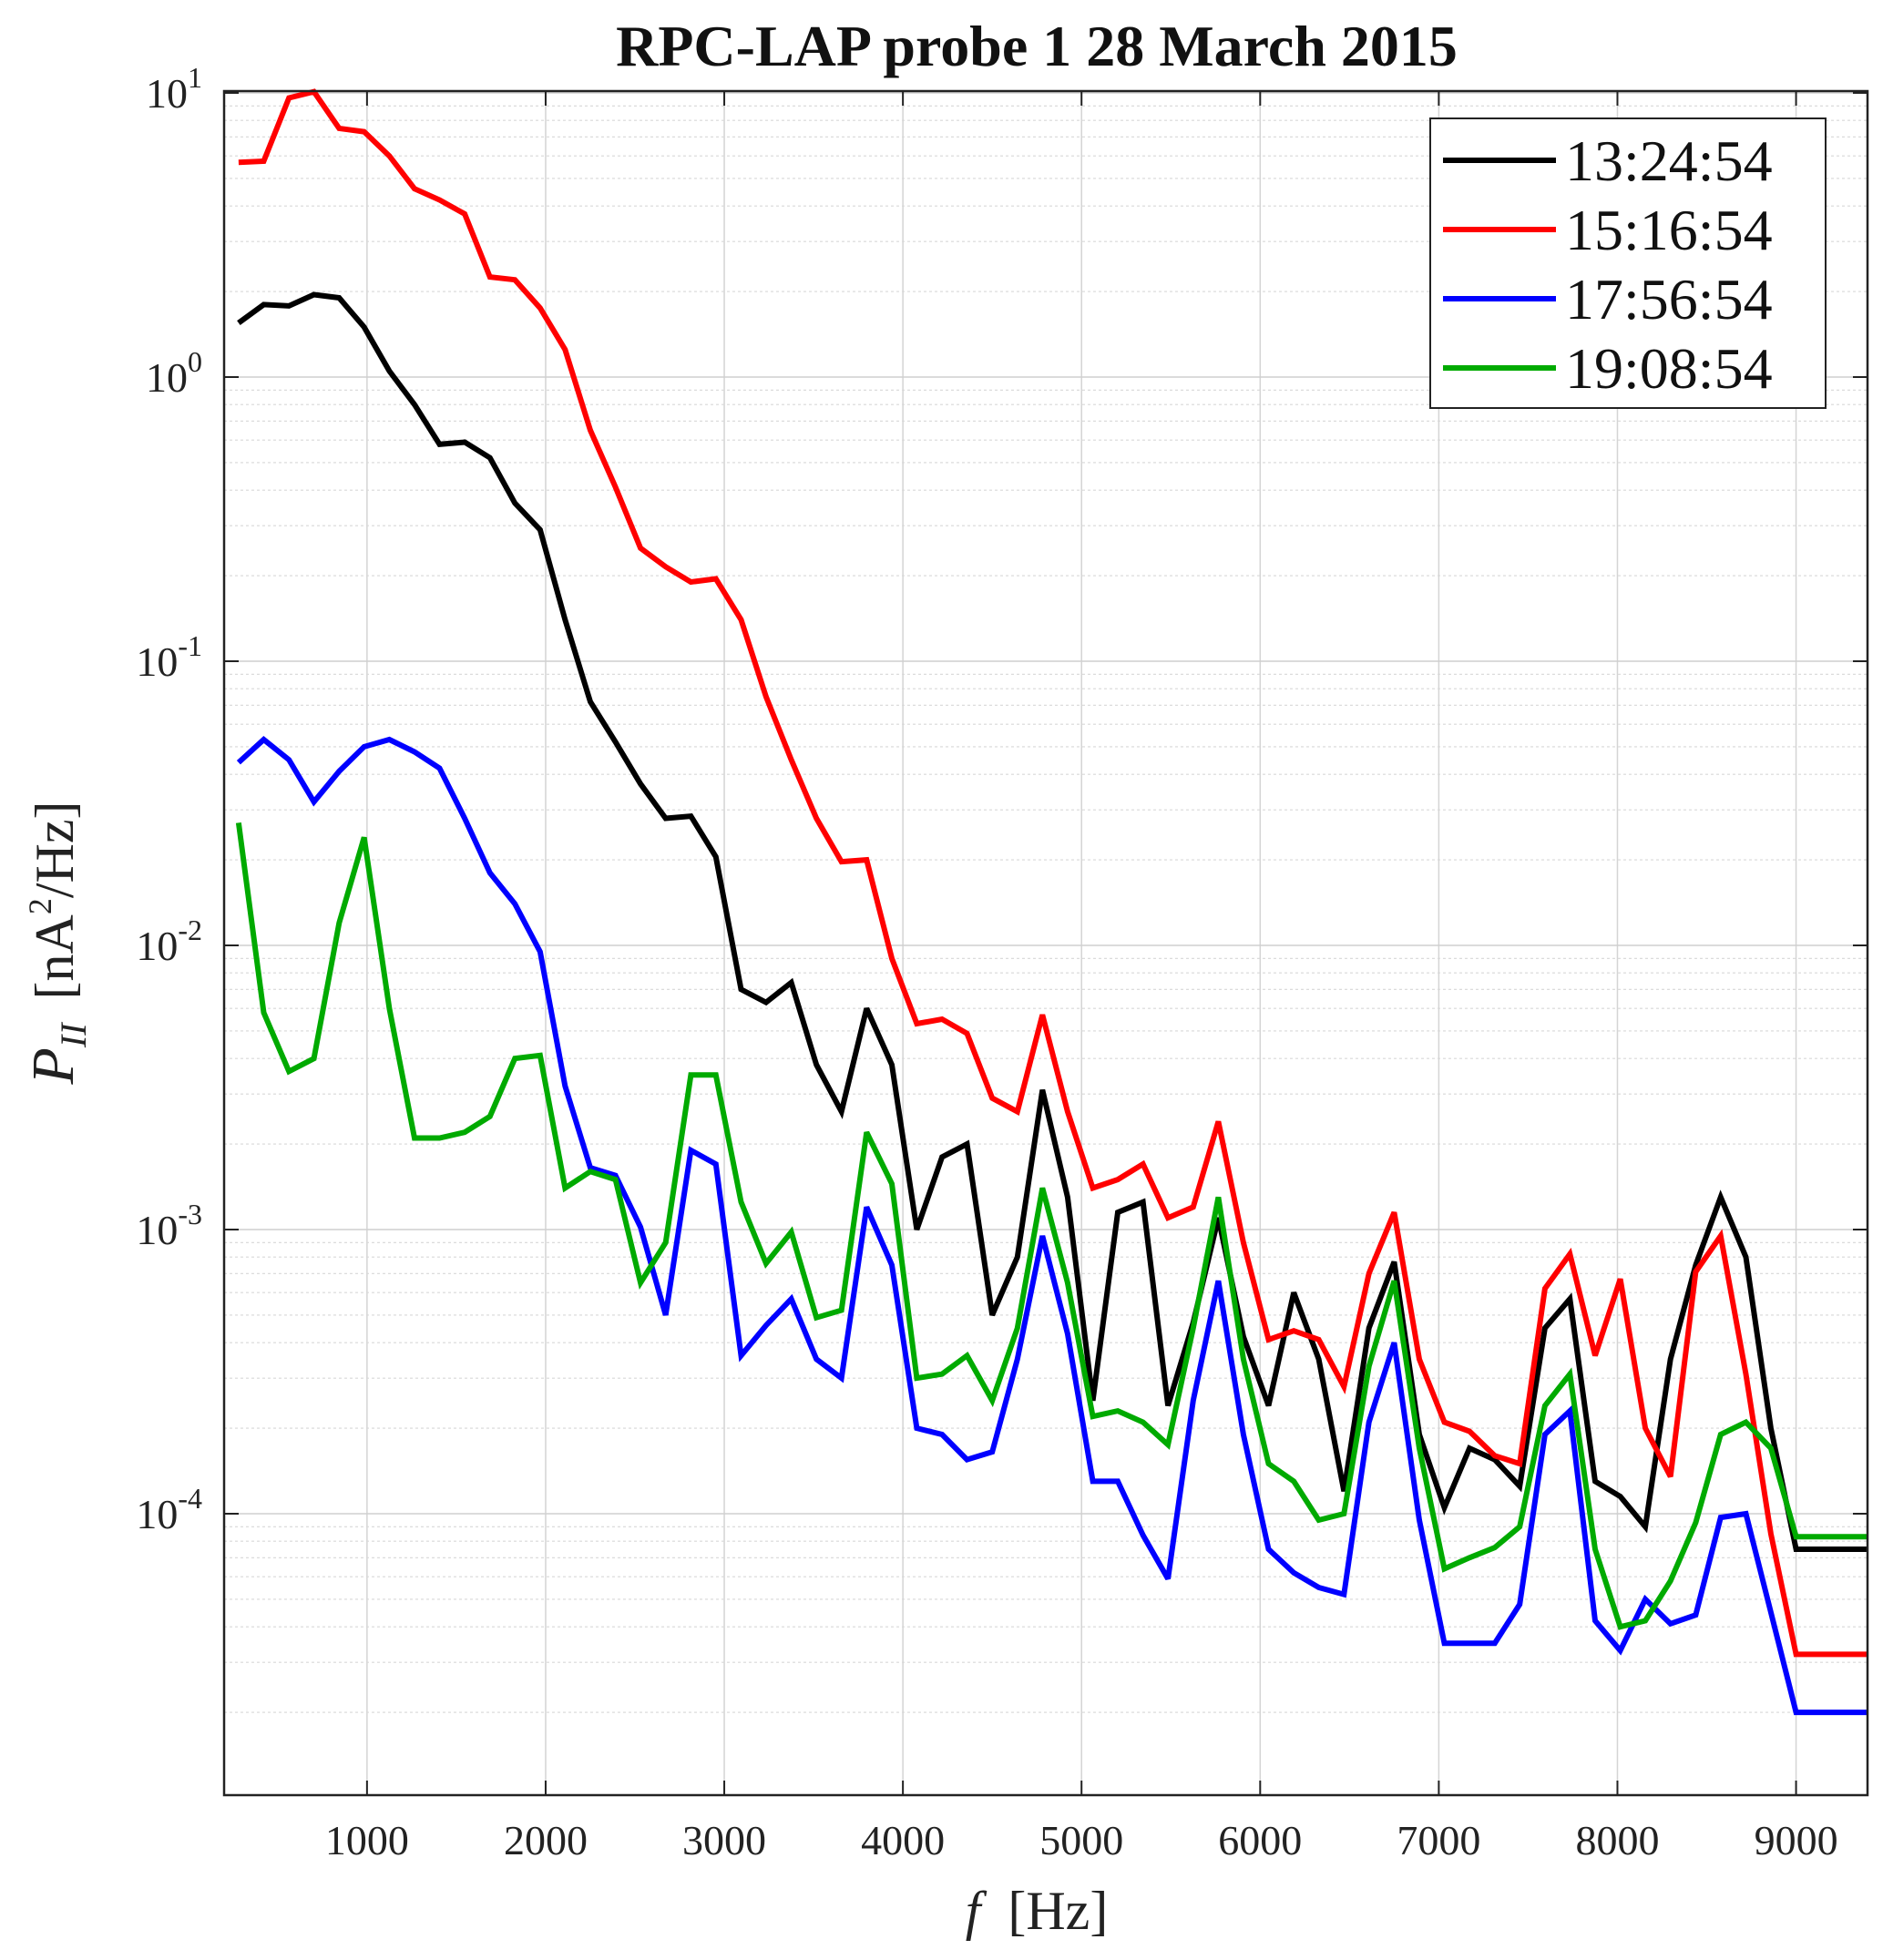 The width and height of the screenshot is (1883, 1960). I want to click on legend-box, so click(1628, 263).